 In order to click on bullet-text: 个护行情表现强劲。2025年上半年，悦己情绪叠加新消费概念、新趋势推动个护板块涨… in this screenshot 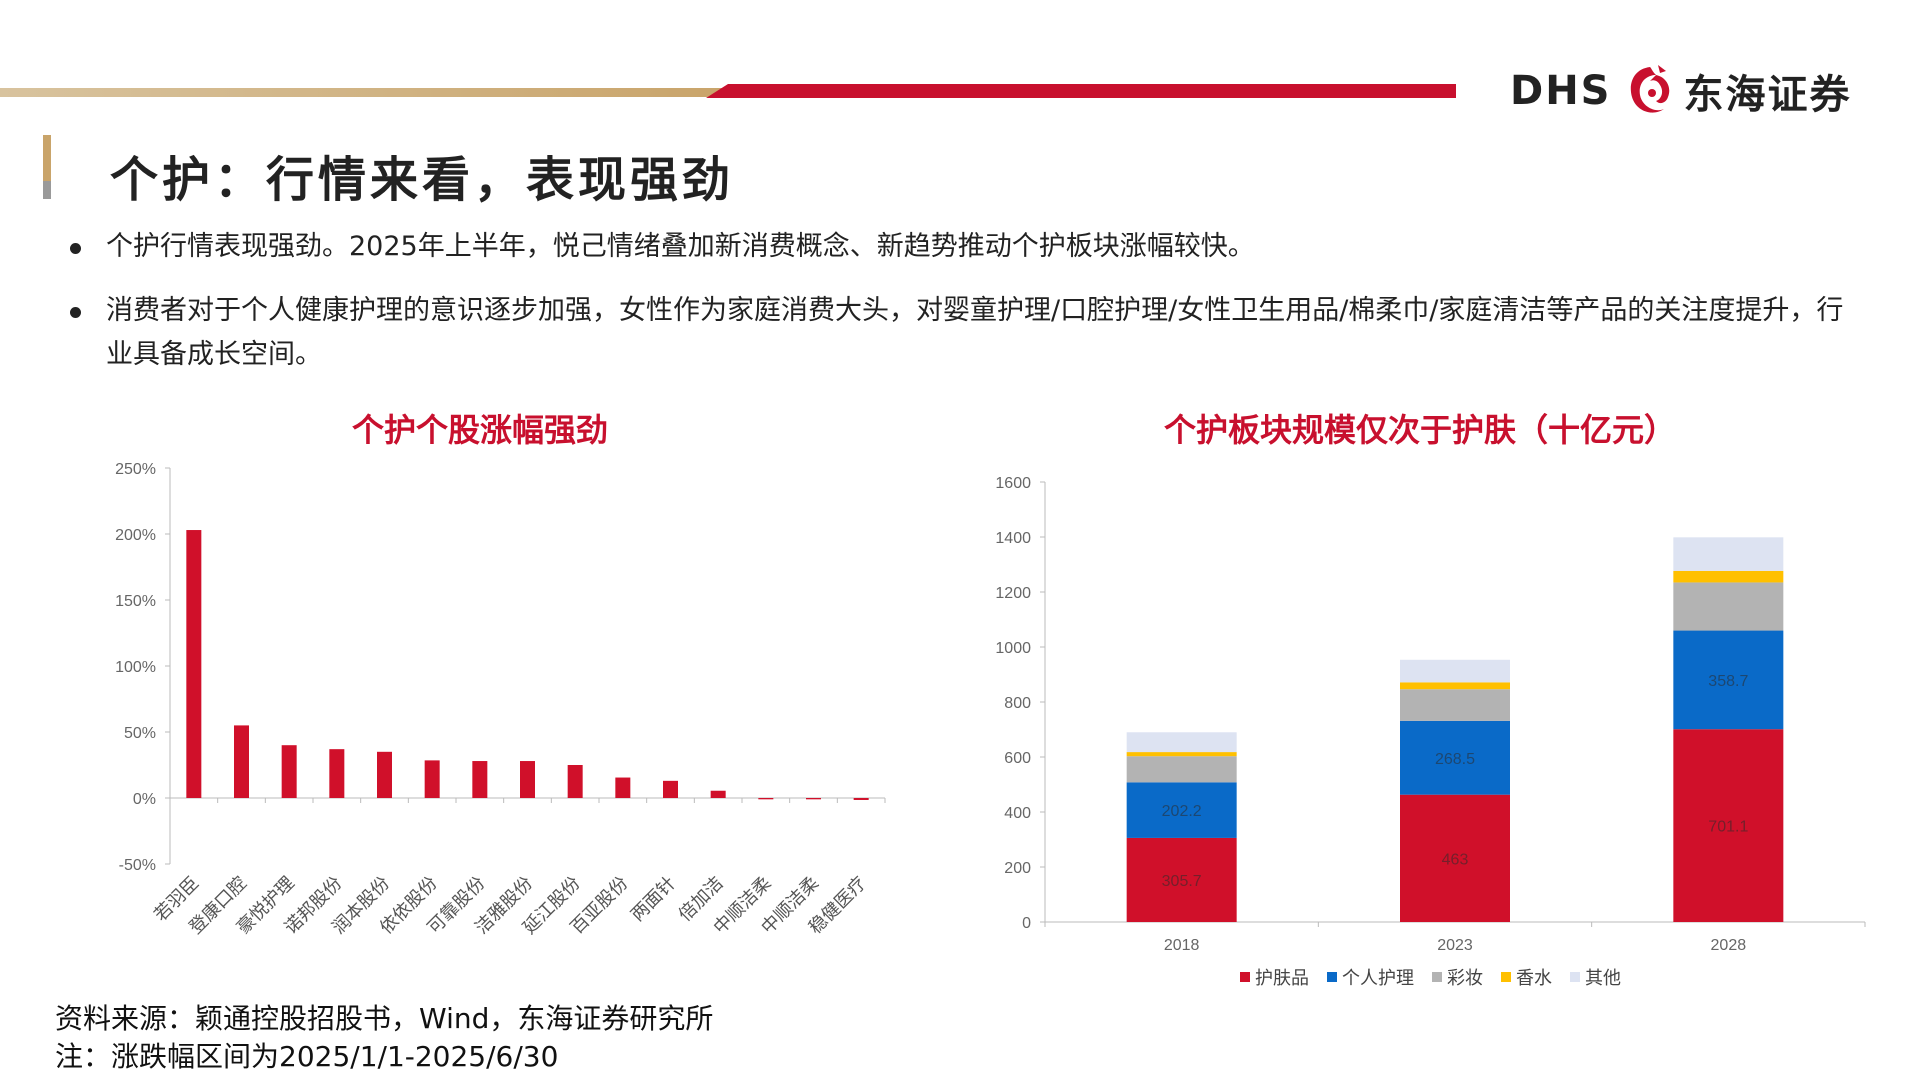, I will do `click(680, 246)`.